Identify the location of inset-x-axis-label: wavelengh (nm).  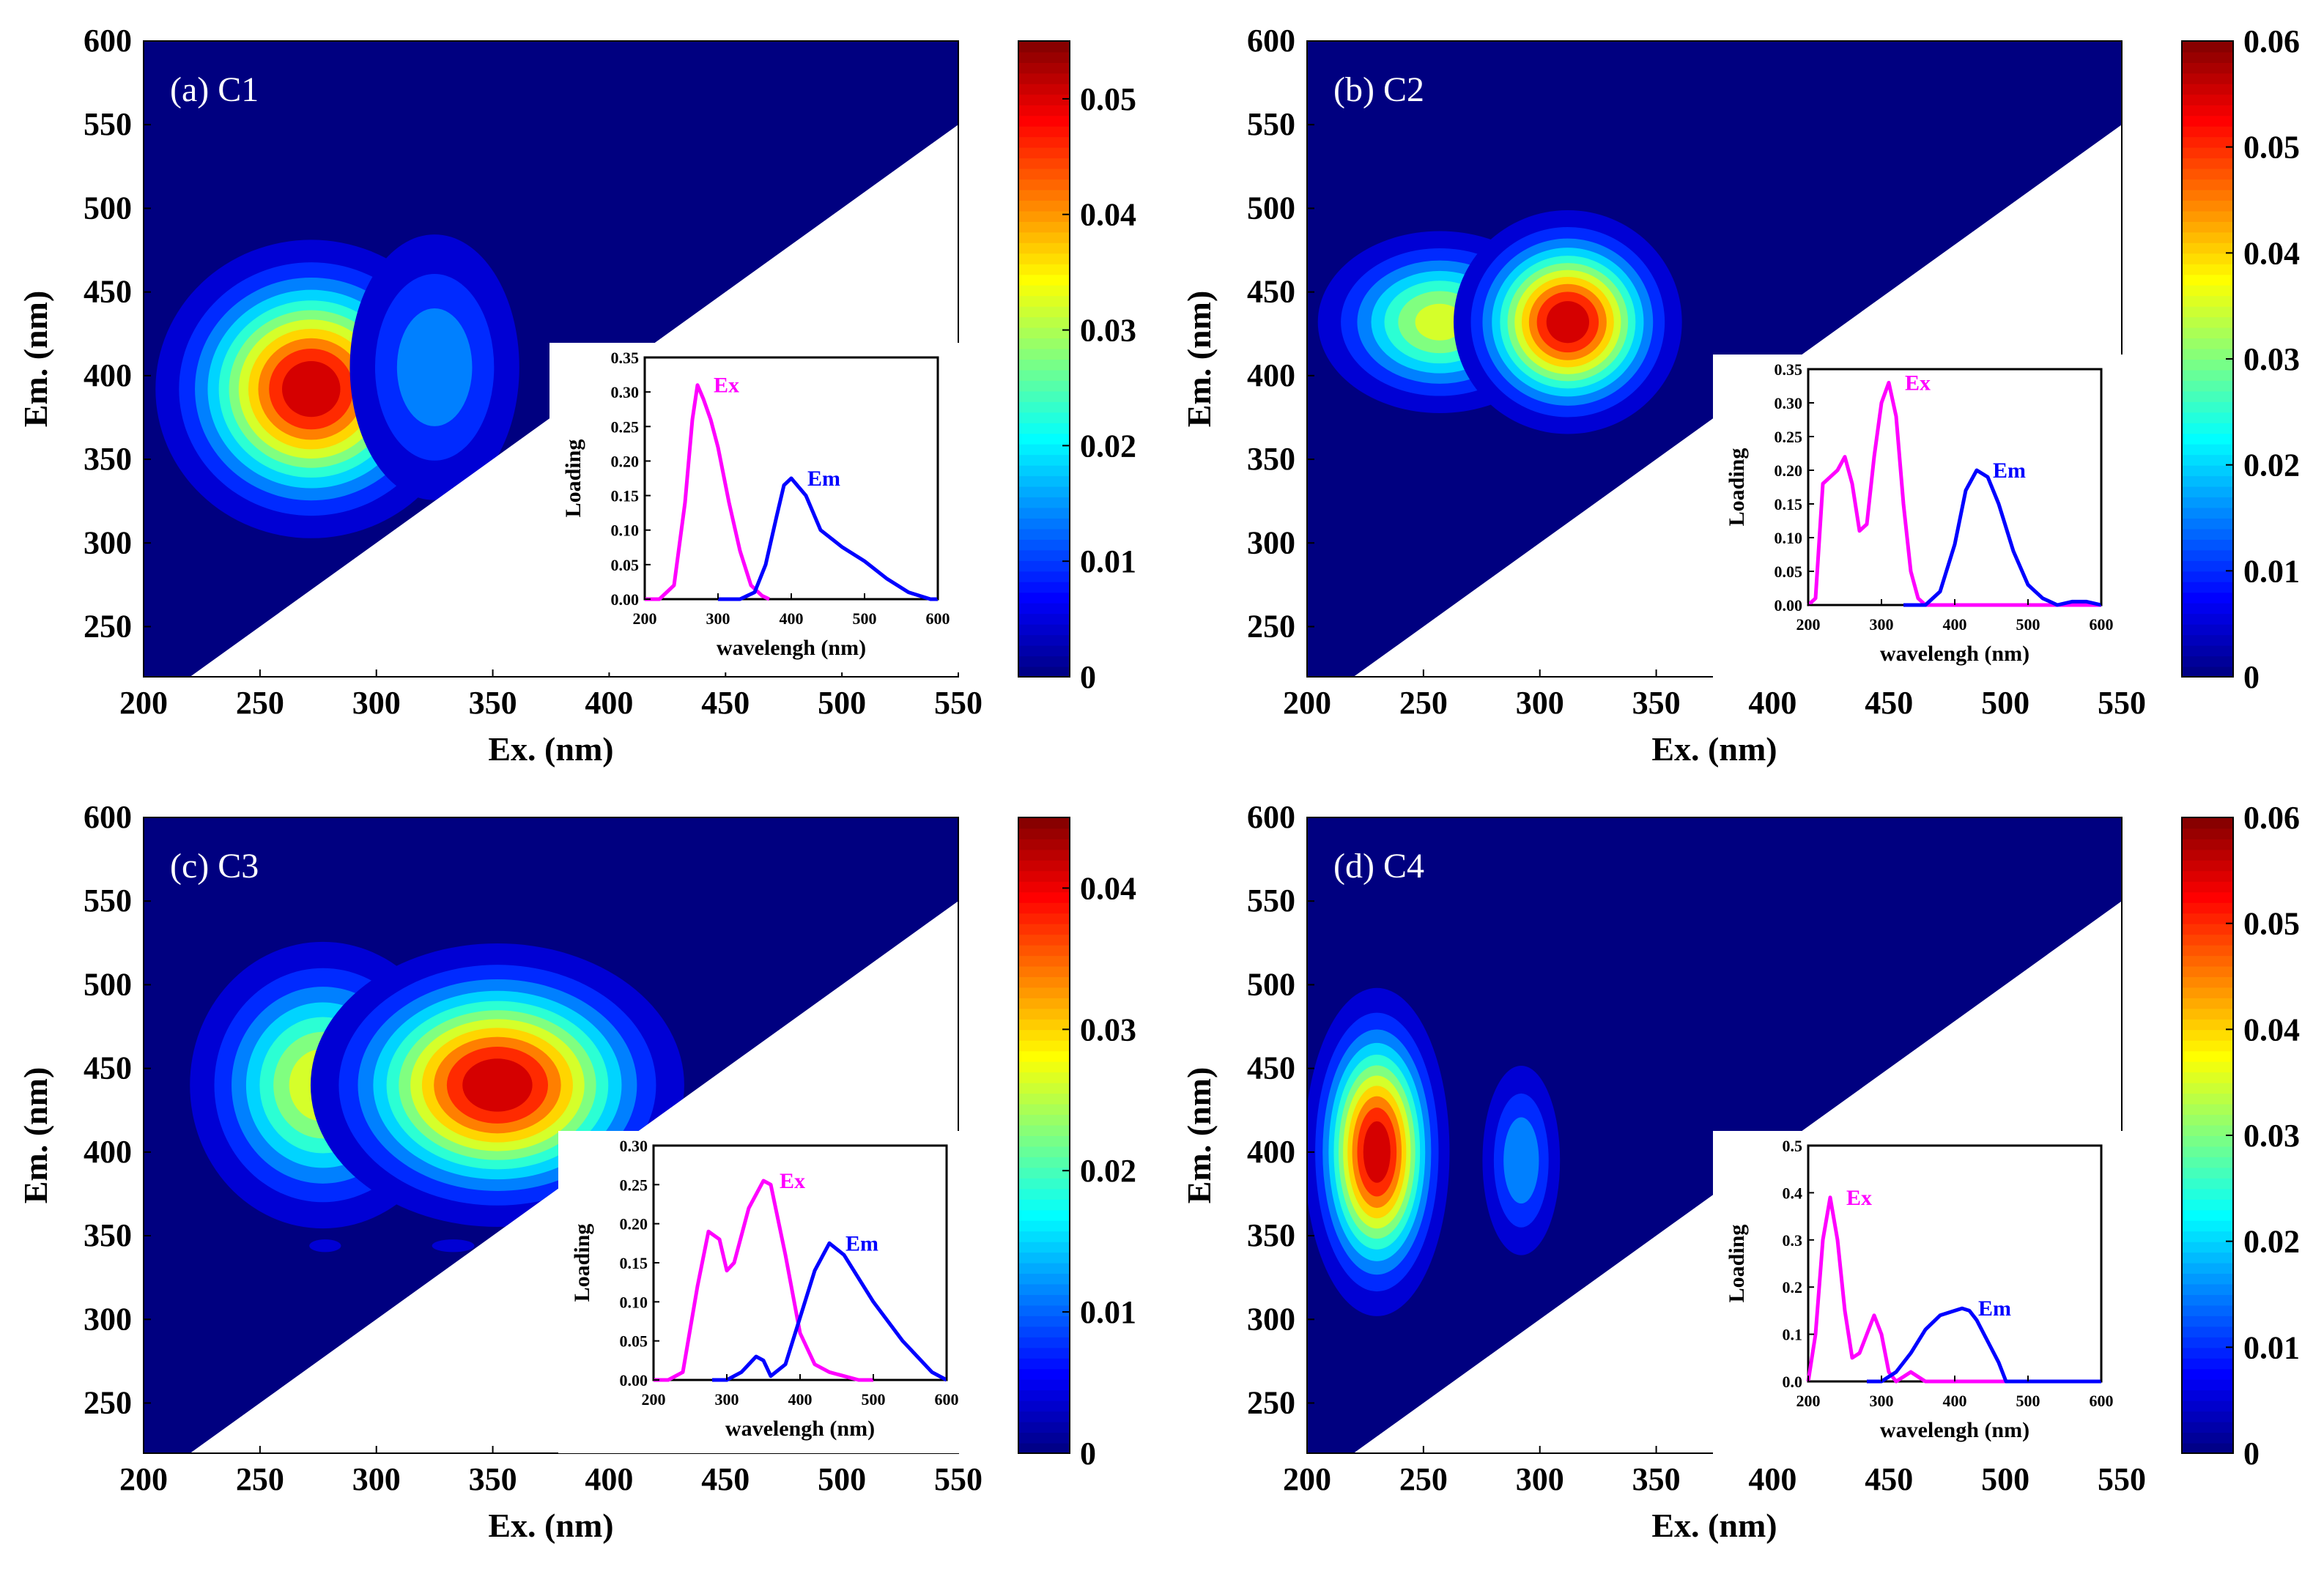
(800, 1429).